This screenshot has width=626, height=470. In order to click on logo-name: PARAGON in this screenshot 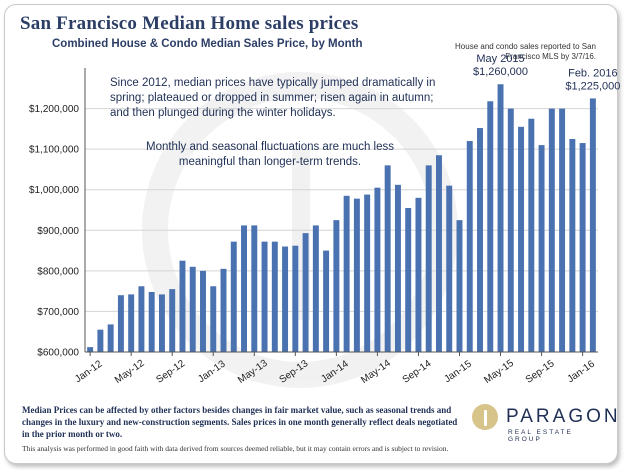, I will do `click(563, 416)`.